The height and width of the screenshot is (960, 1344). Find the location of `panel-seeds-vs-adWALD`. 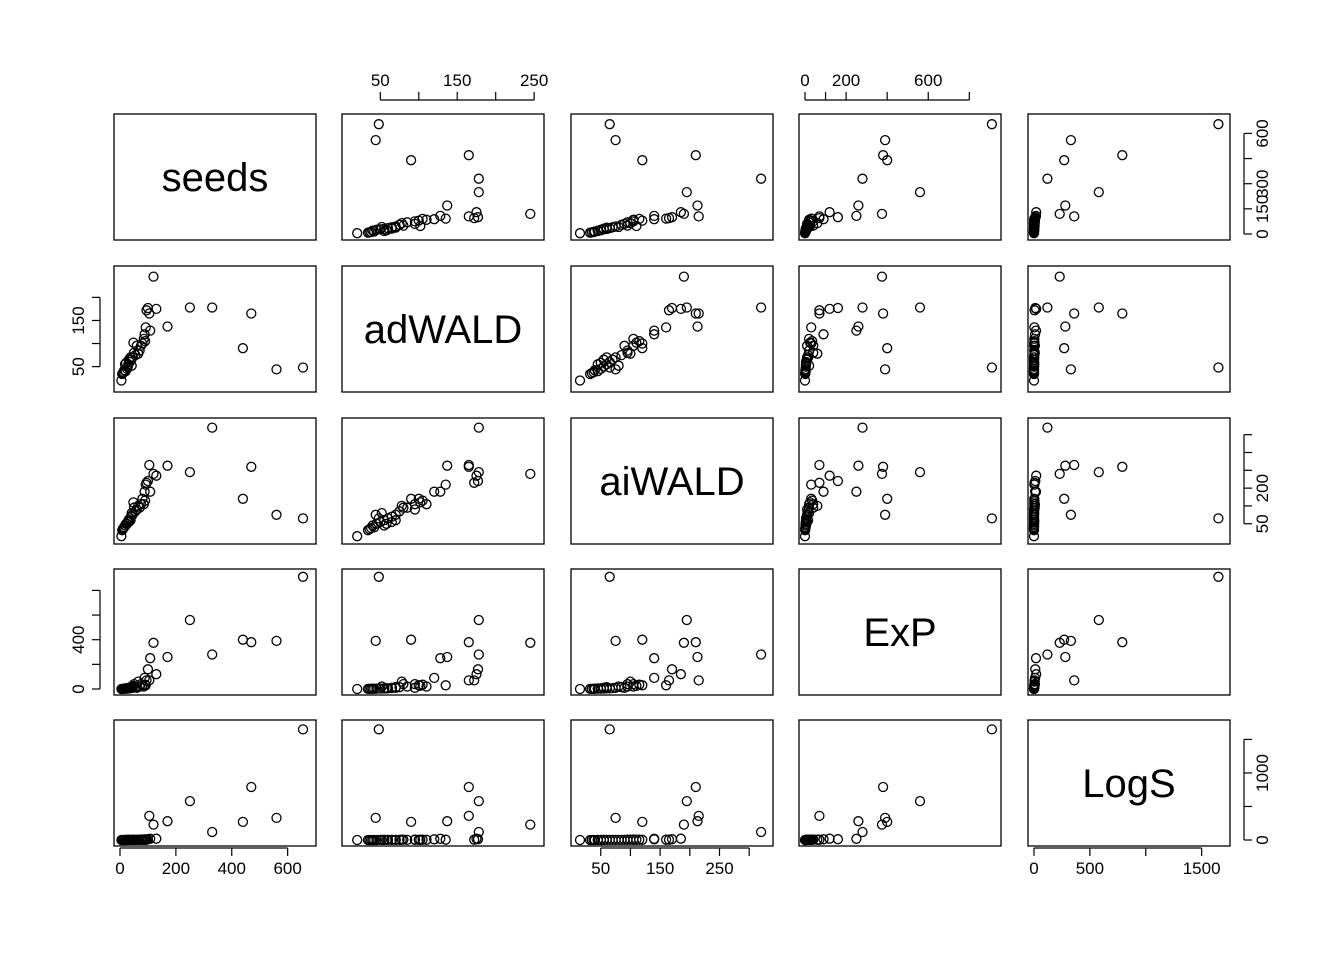

panel-seeds-vs-adWALD is located at coordinates (443, 177).